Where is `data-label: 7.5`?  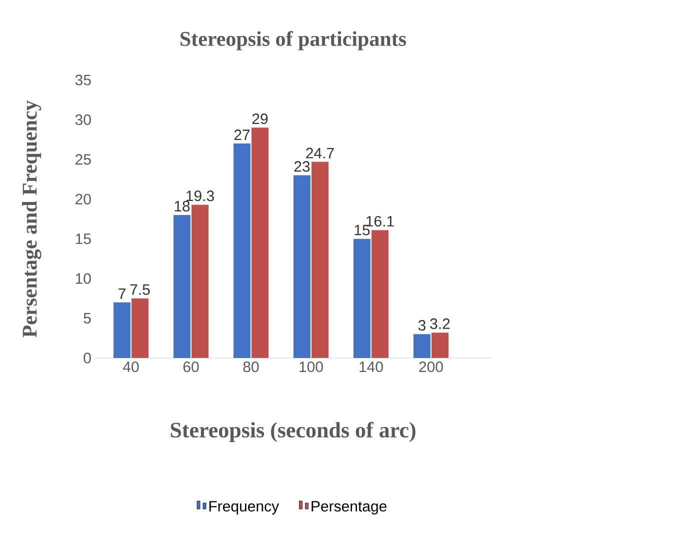
data-label: 7.5 is located at coordinates (140, 289).